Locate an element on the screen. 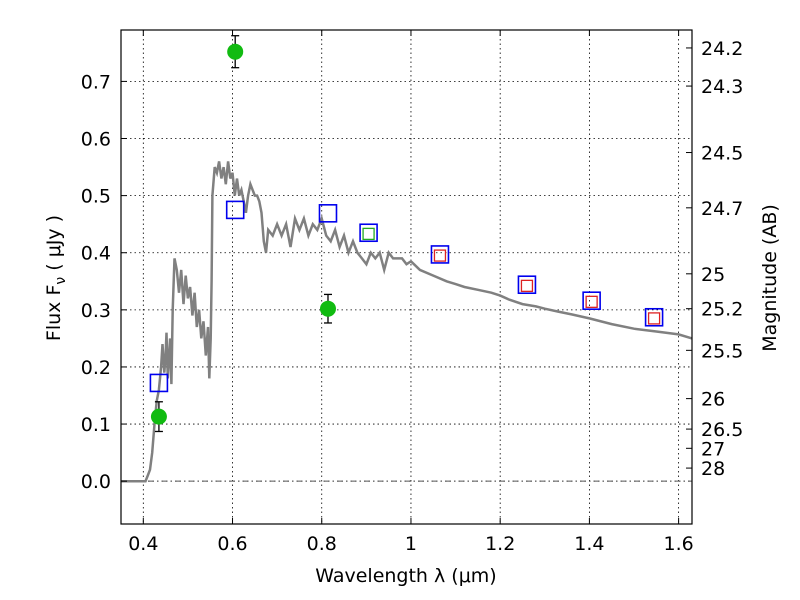 Image resolution: width=800 pixels, height=600 pixels. magnitude-tick-label: 25 is located at coordinates (713, 275).